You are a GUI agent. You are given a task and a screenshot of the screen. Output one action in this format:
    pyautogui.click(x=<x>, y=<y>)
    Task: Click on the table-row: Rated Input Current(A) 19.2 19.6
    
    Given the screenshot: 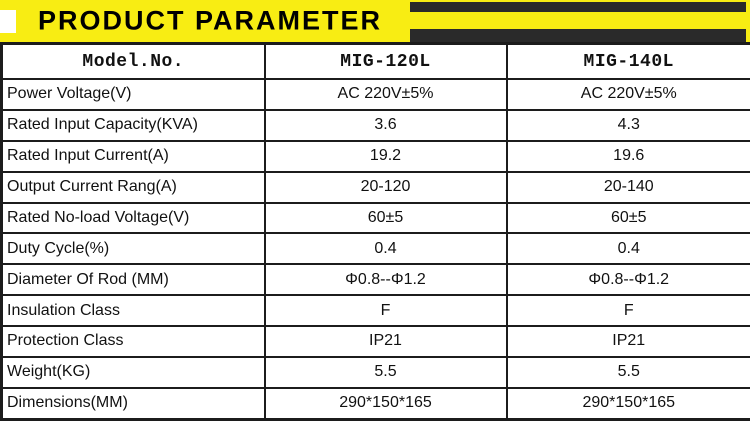 What is the action you would take?
    pyautogui.click(x=375, y=156)
    